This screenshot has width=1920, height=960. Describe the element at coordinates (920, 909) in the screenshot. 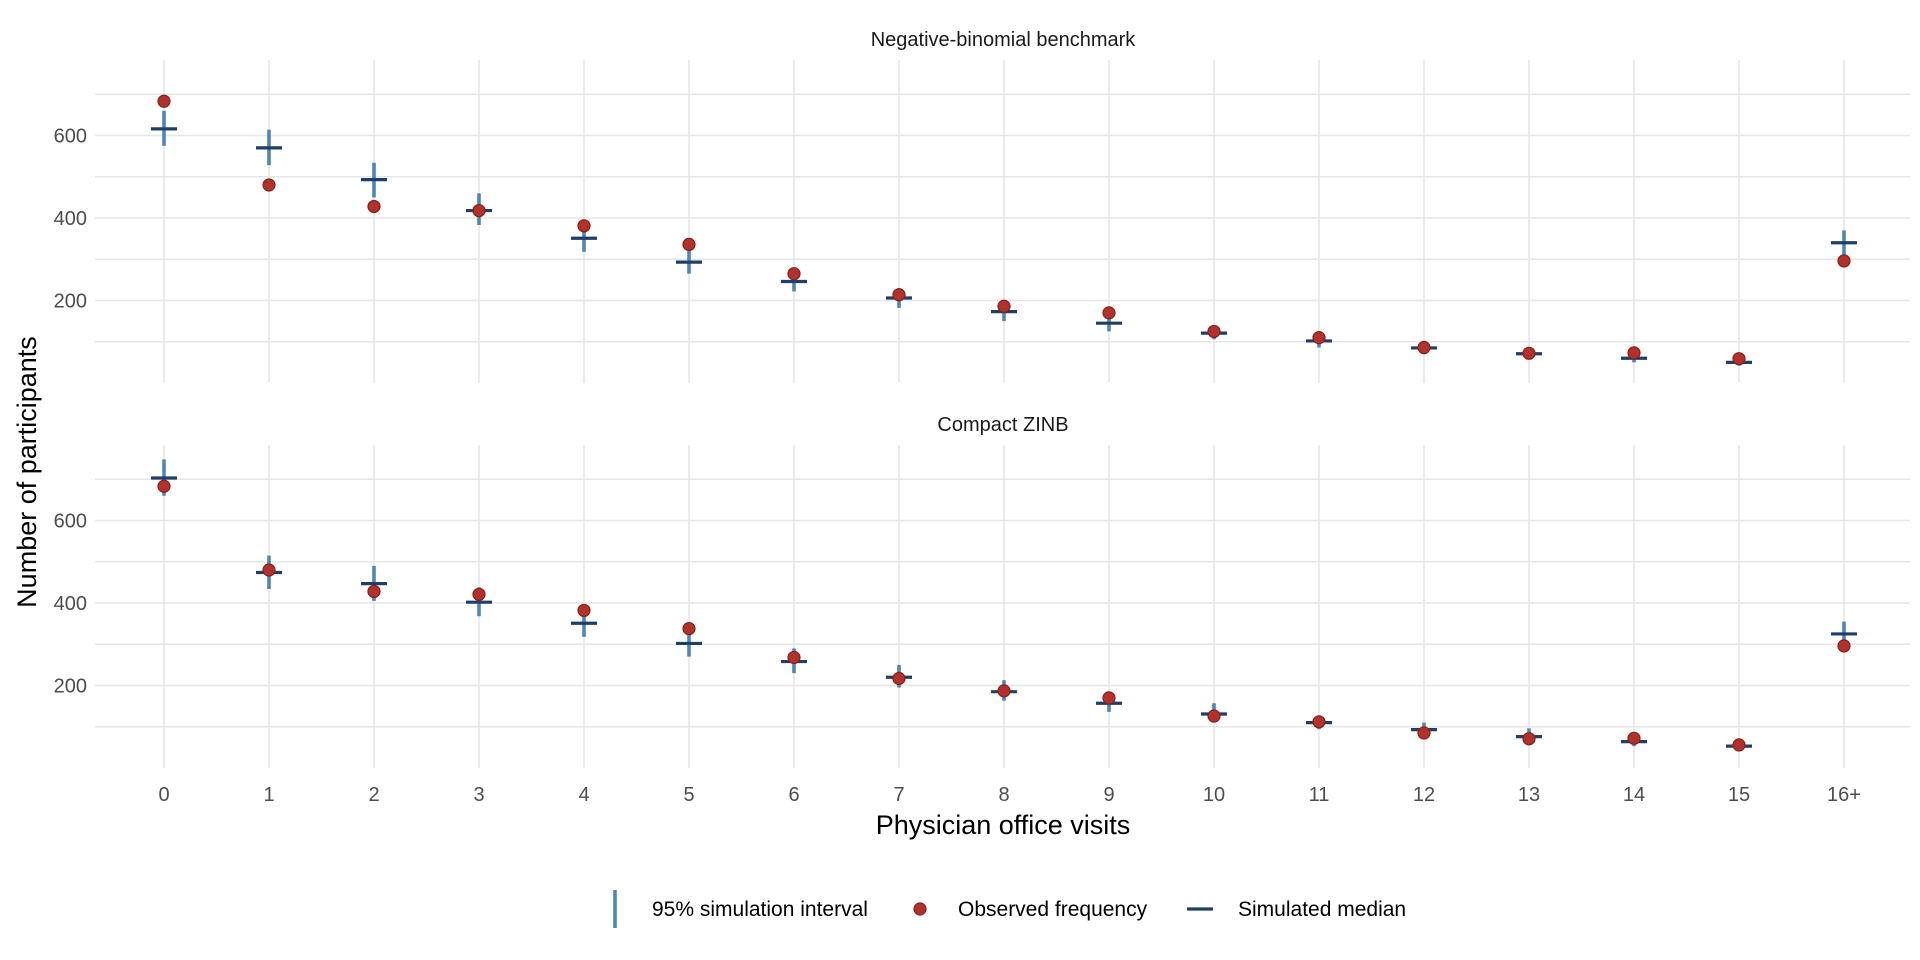

I see `legend-key-observed` at that location.